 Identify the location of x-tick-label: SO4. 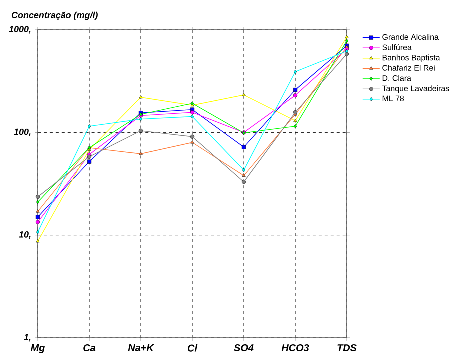
(244, 348).